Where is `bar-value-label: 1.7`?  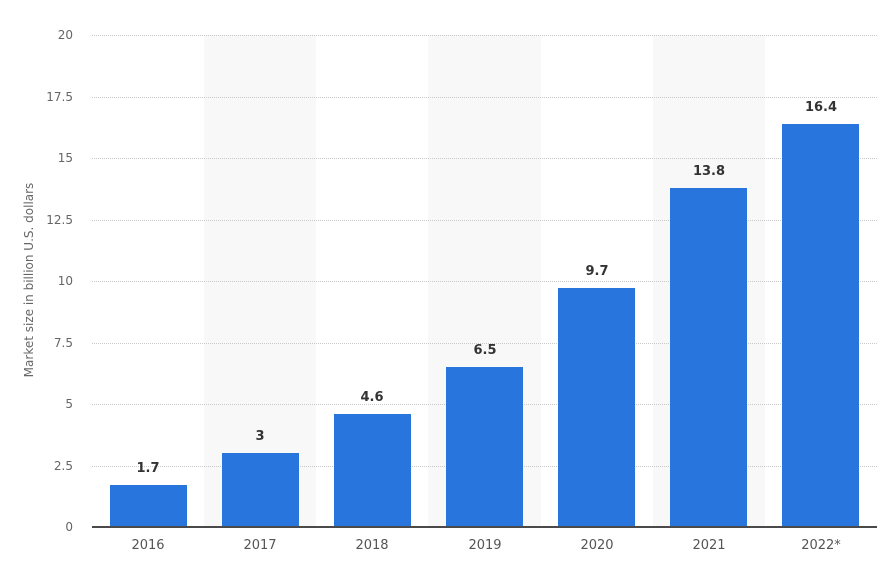
bar-value-label: 1.7 is located at coordinates (148, 468).